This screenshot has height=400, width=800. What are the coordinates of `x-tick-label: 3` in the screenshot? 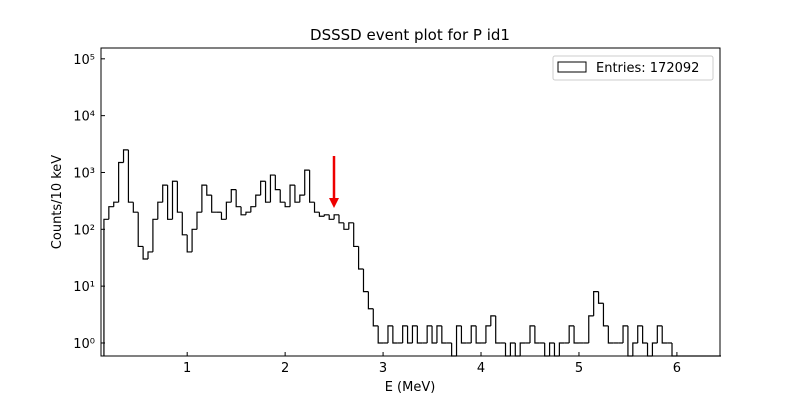 It's located at (383, 368).